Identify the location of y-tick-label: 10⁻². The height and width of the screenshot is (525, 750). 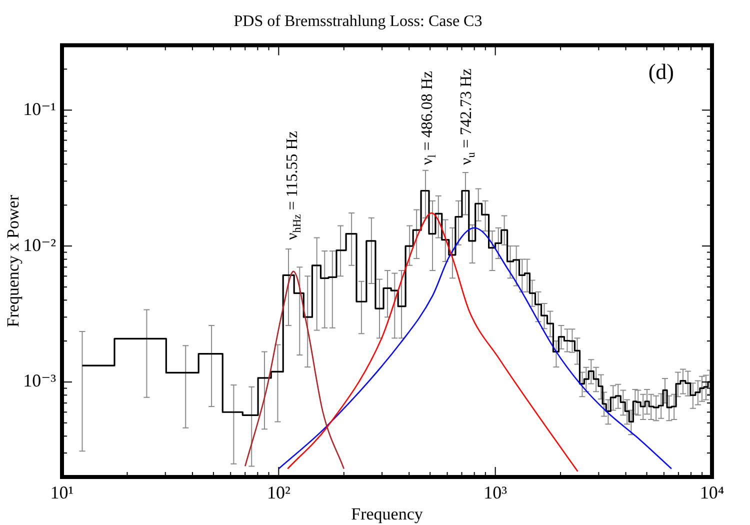
(39, 244).